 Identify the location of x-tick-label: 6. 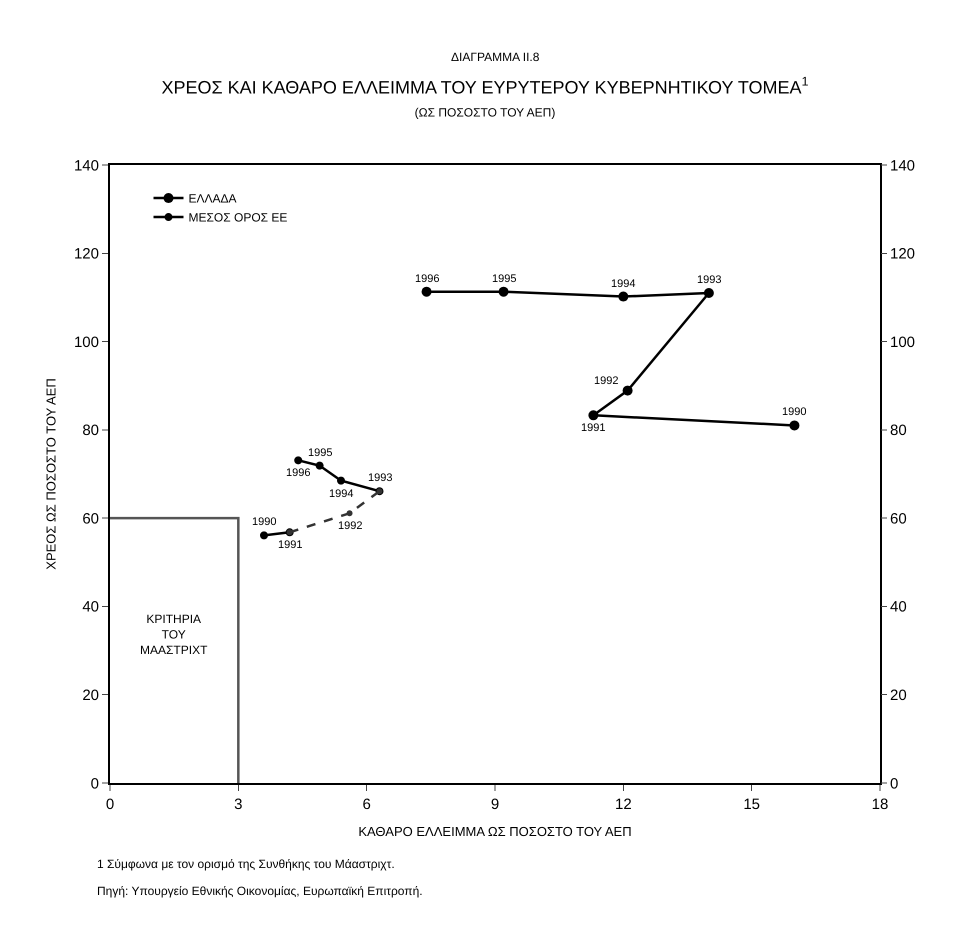
(366, 804).